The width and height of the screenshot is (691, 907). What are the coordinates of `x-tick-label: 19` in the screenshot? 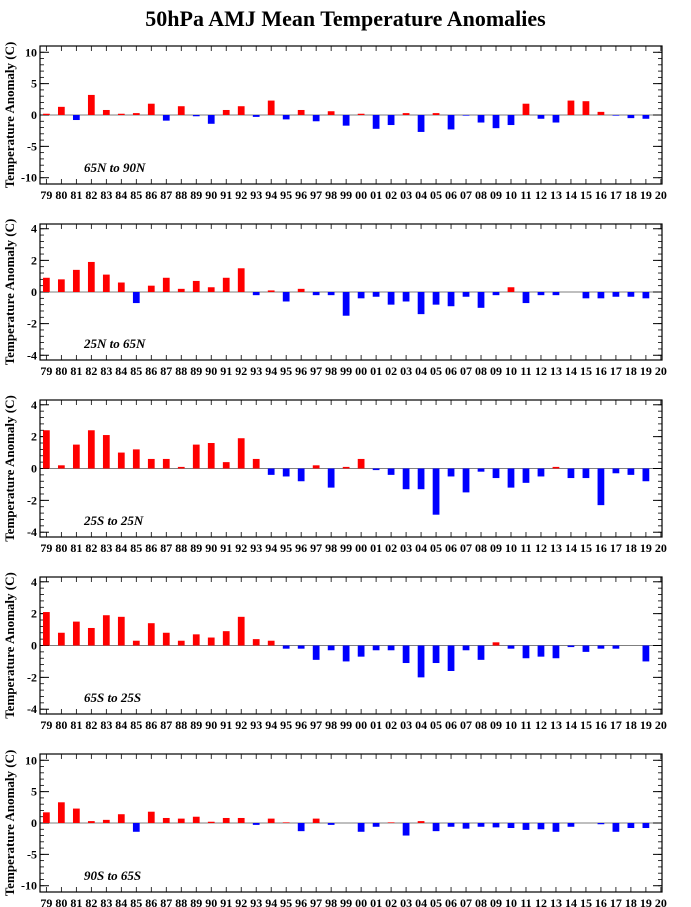 It's located at (646, 195).